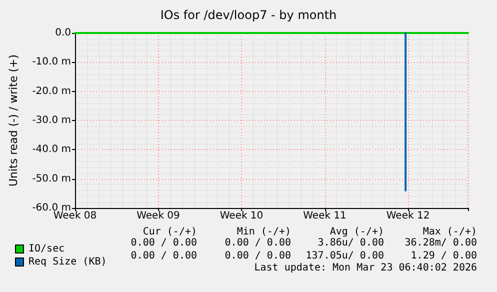  What do you see at coordinates (264, 232) in the screenshot?
I see `text: Min (-/+)` at bounding box center [264, 232].